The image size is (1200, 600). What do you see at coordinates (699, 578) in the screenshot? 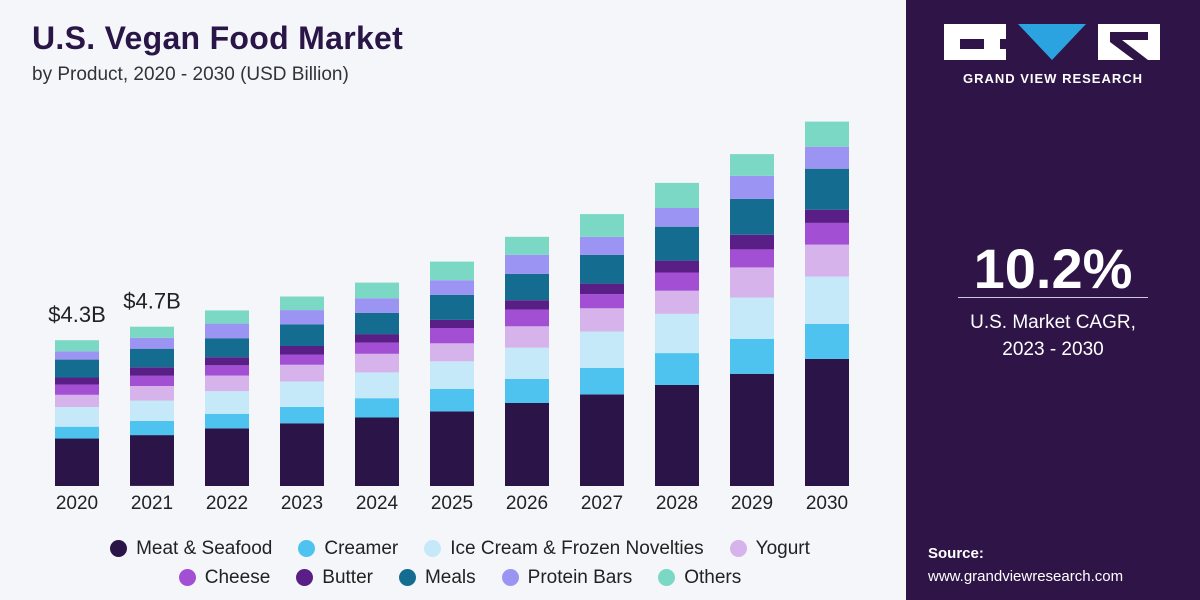
I see `legend-item: Others` at bounding box center [699, 578].